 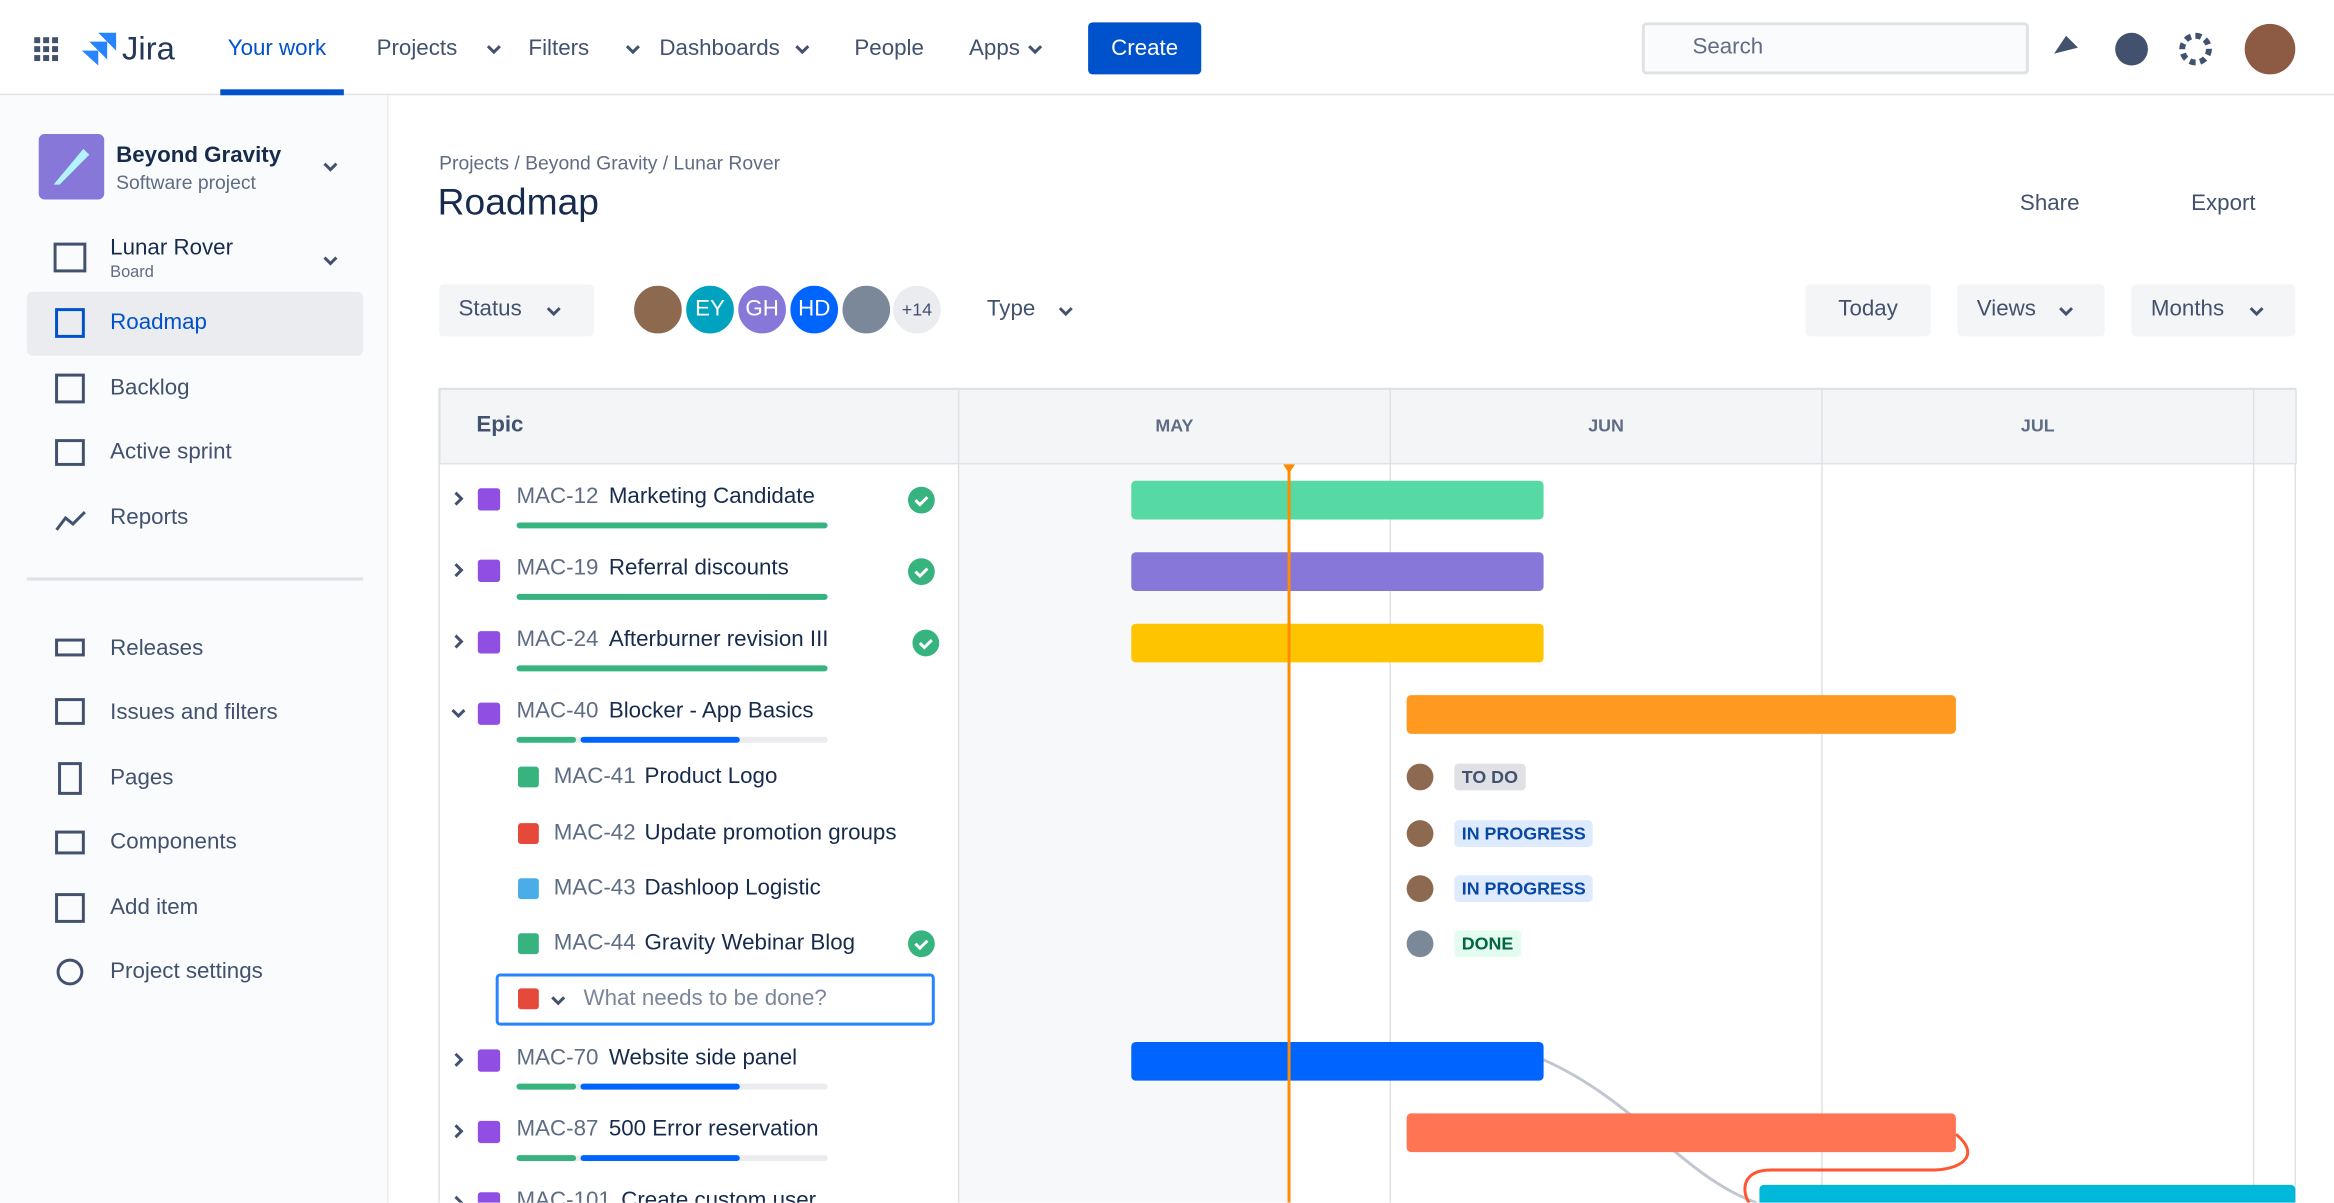 What do you see at coordinates (277, 48) in the screenshot?
I see `nav-item: Your work` at bounding box center [277, 48].